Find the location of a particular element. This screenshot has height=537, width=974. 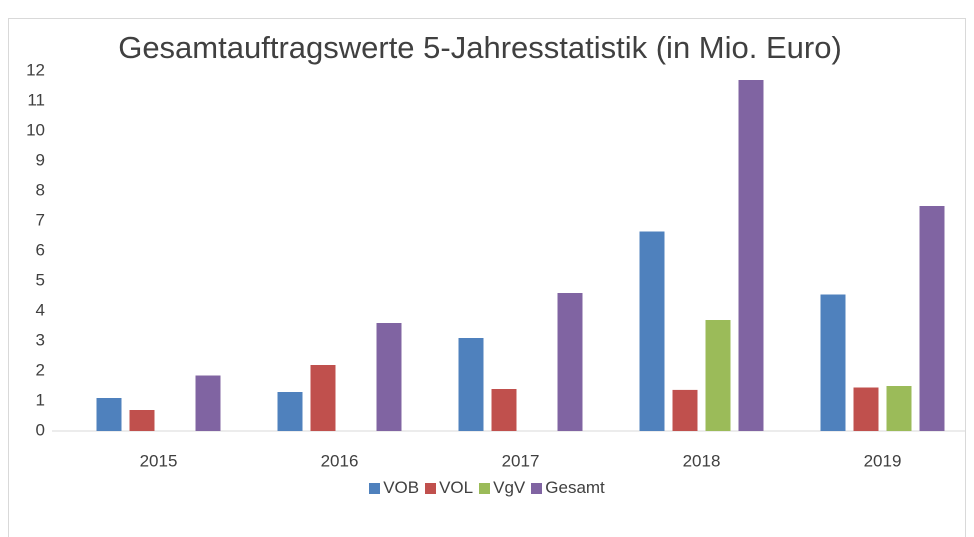

y-tick-label: 8 is located at coordinates (40, 189).